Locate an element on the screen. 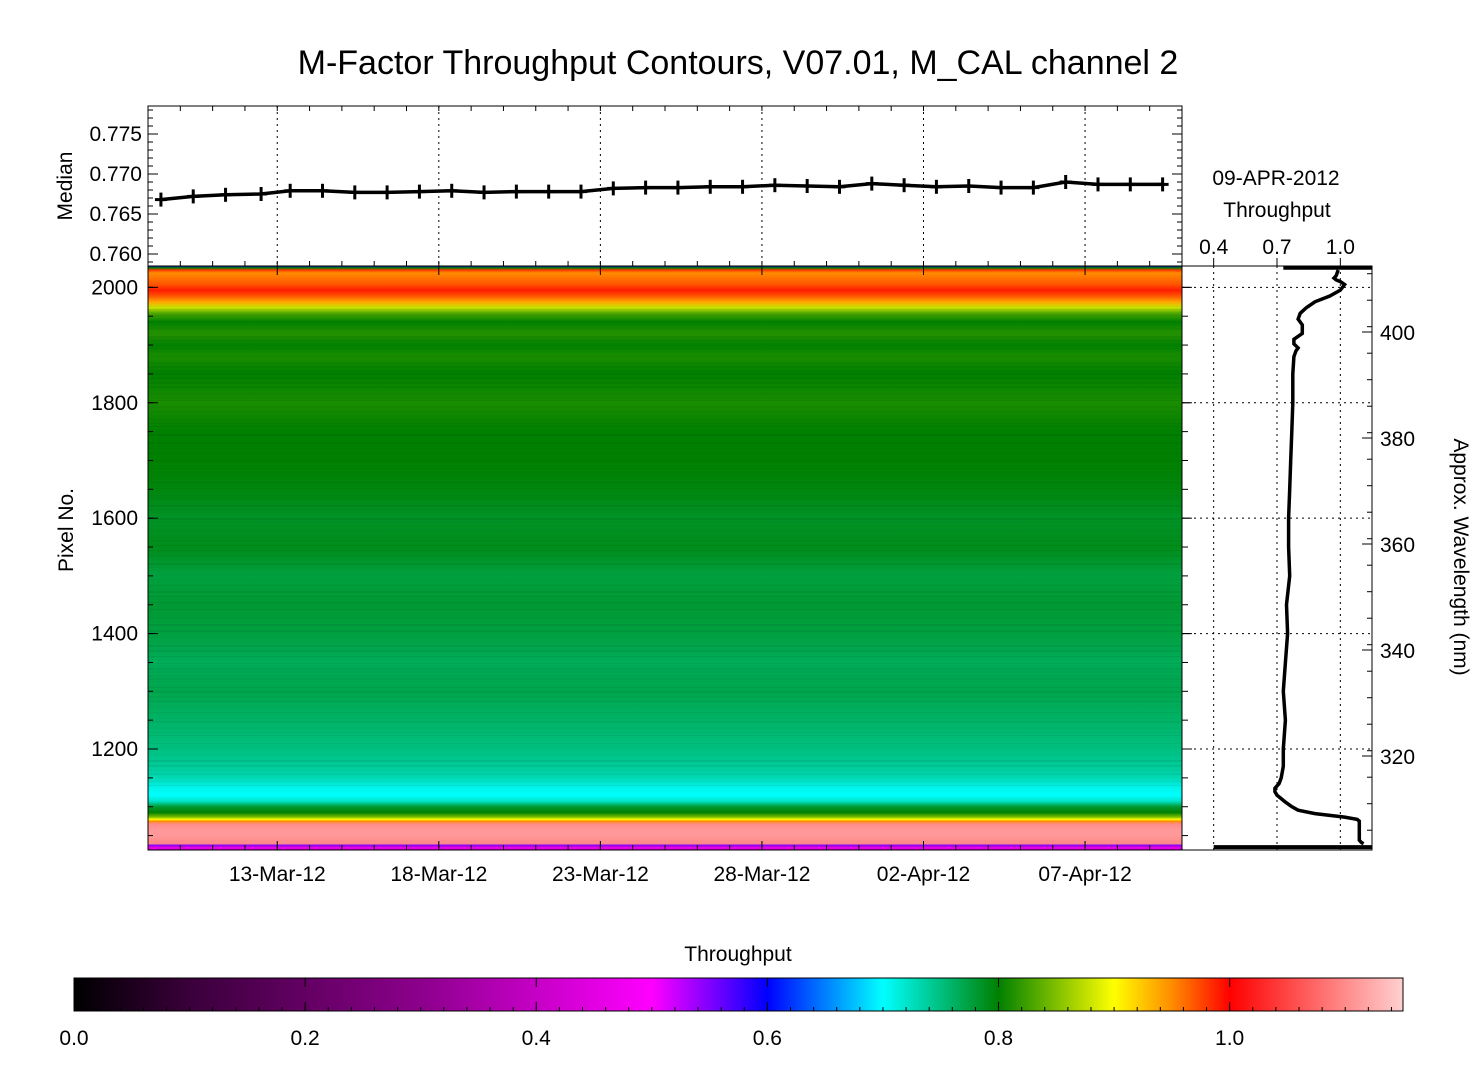 This screenshot has width=1475, height=1068. median-panel: 0.760 0.765 0.770 0.775 Median is located at coordinates (618, 186).